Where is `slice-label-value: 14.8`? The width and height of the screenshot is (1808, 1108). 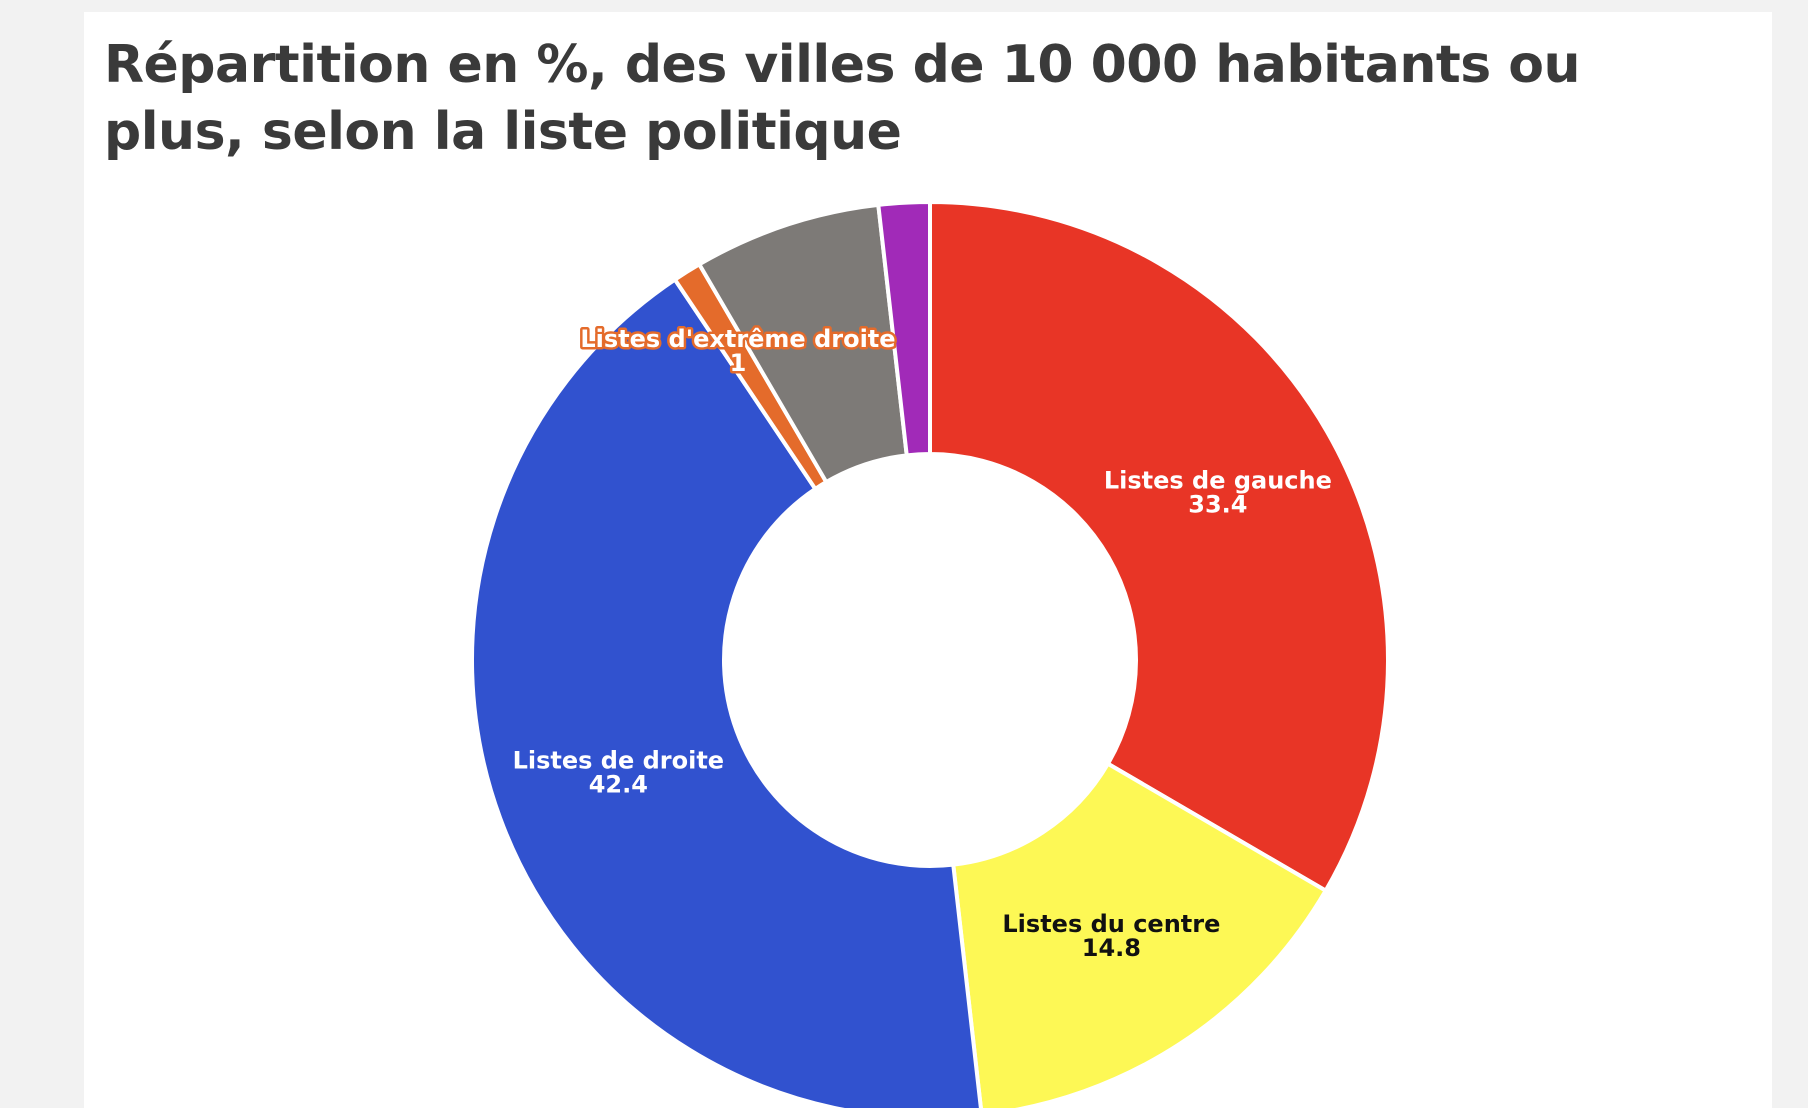 slice-label-value: 14.8 is located at coordinates (1111, 948).